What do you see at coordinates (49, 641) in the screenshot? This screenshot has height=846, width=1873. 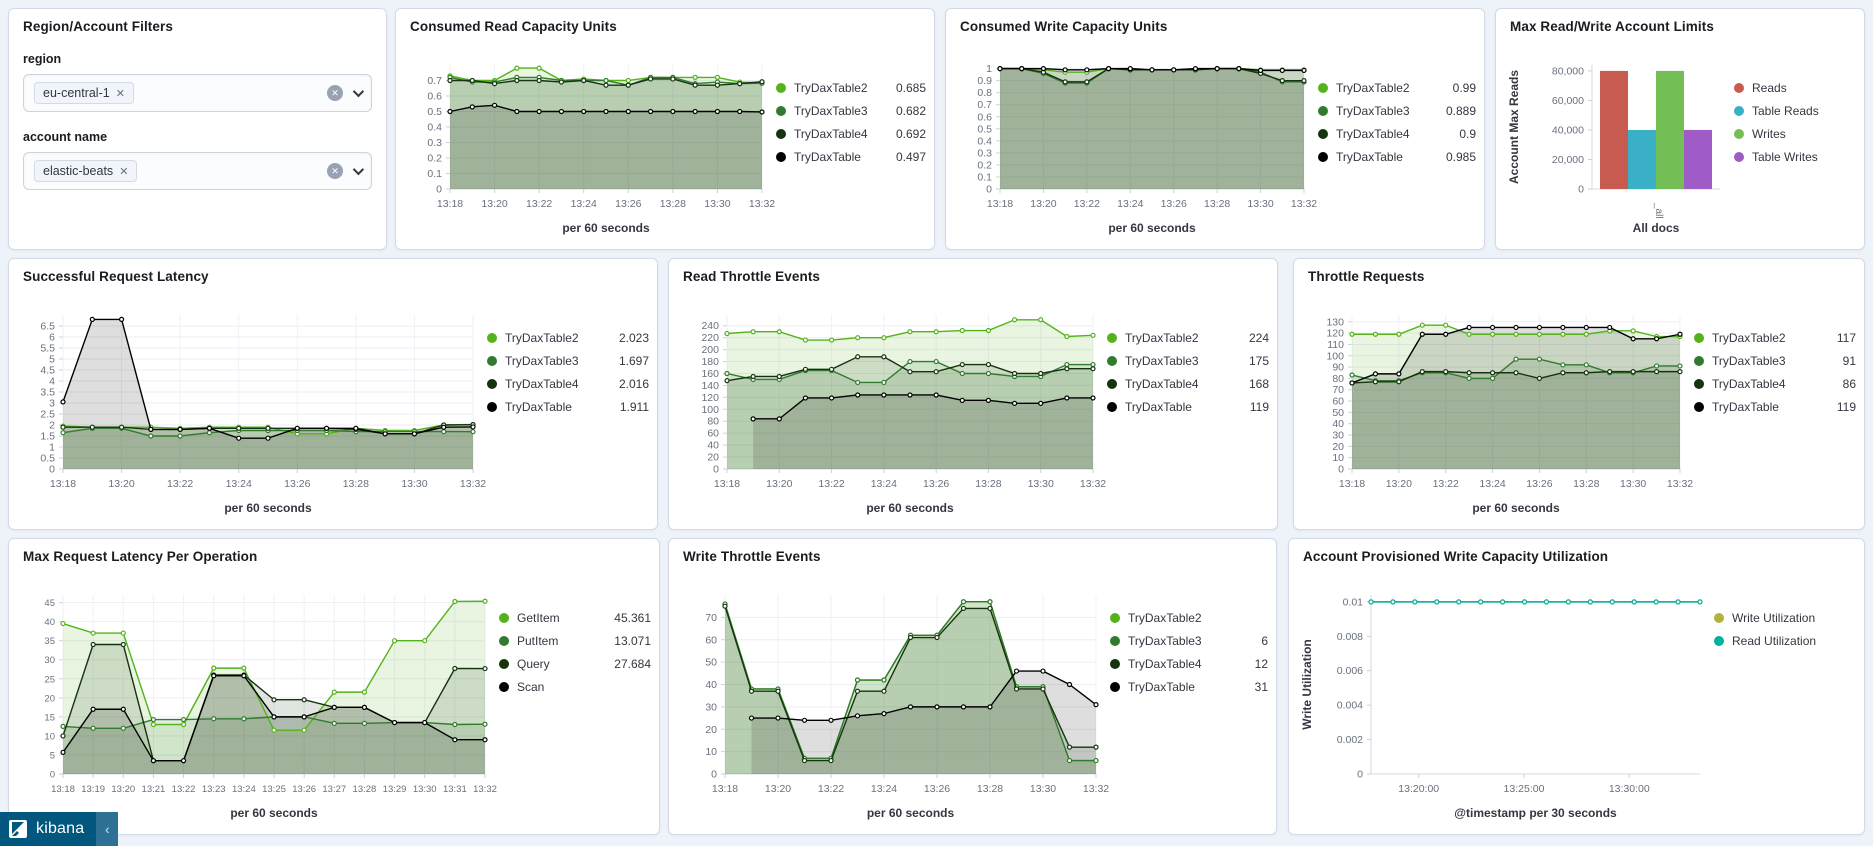 I see `svg-text: 35` at bounding box center [49, 641].